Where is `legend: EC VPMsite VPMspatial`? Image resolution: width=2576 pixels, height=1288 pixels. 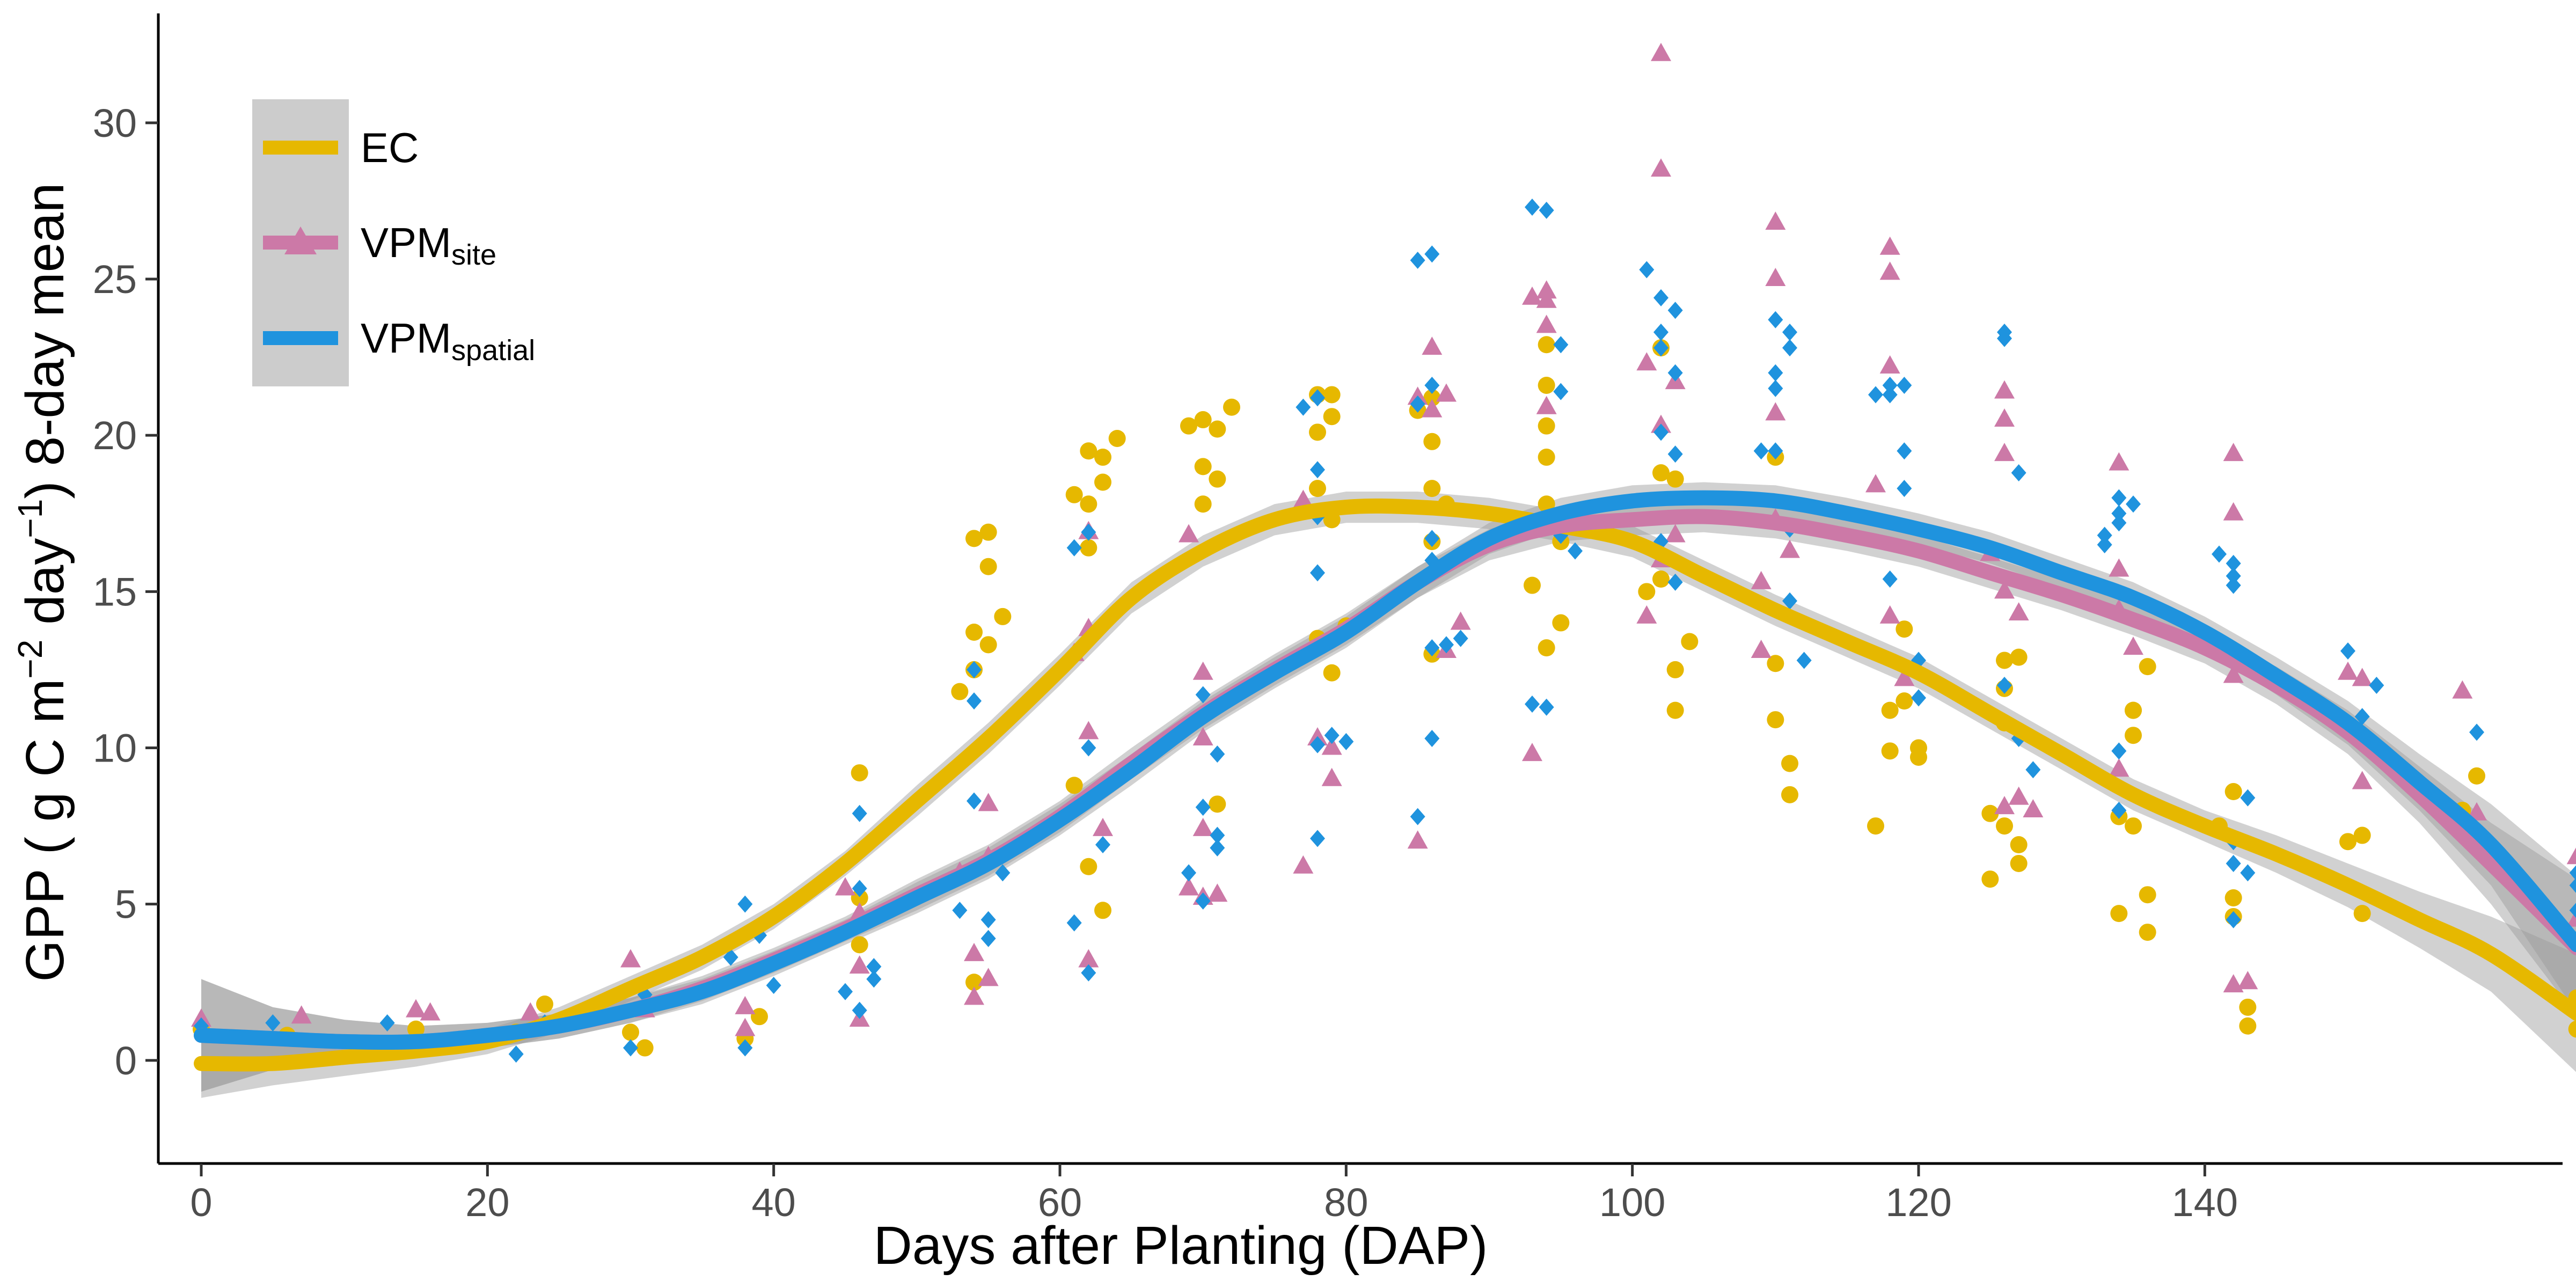 legend: EC VPMsite VPMspatial is located at coordinates (393, 242).